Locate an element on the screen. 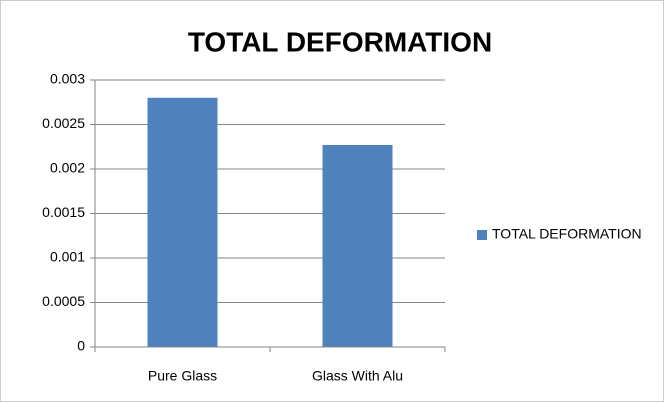 The height and width of the screenshot is (403, 665). legend-swatch is located at coordinates (482, 235).